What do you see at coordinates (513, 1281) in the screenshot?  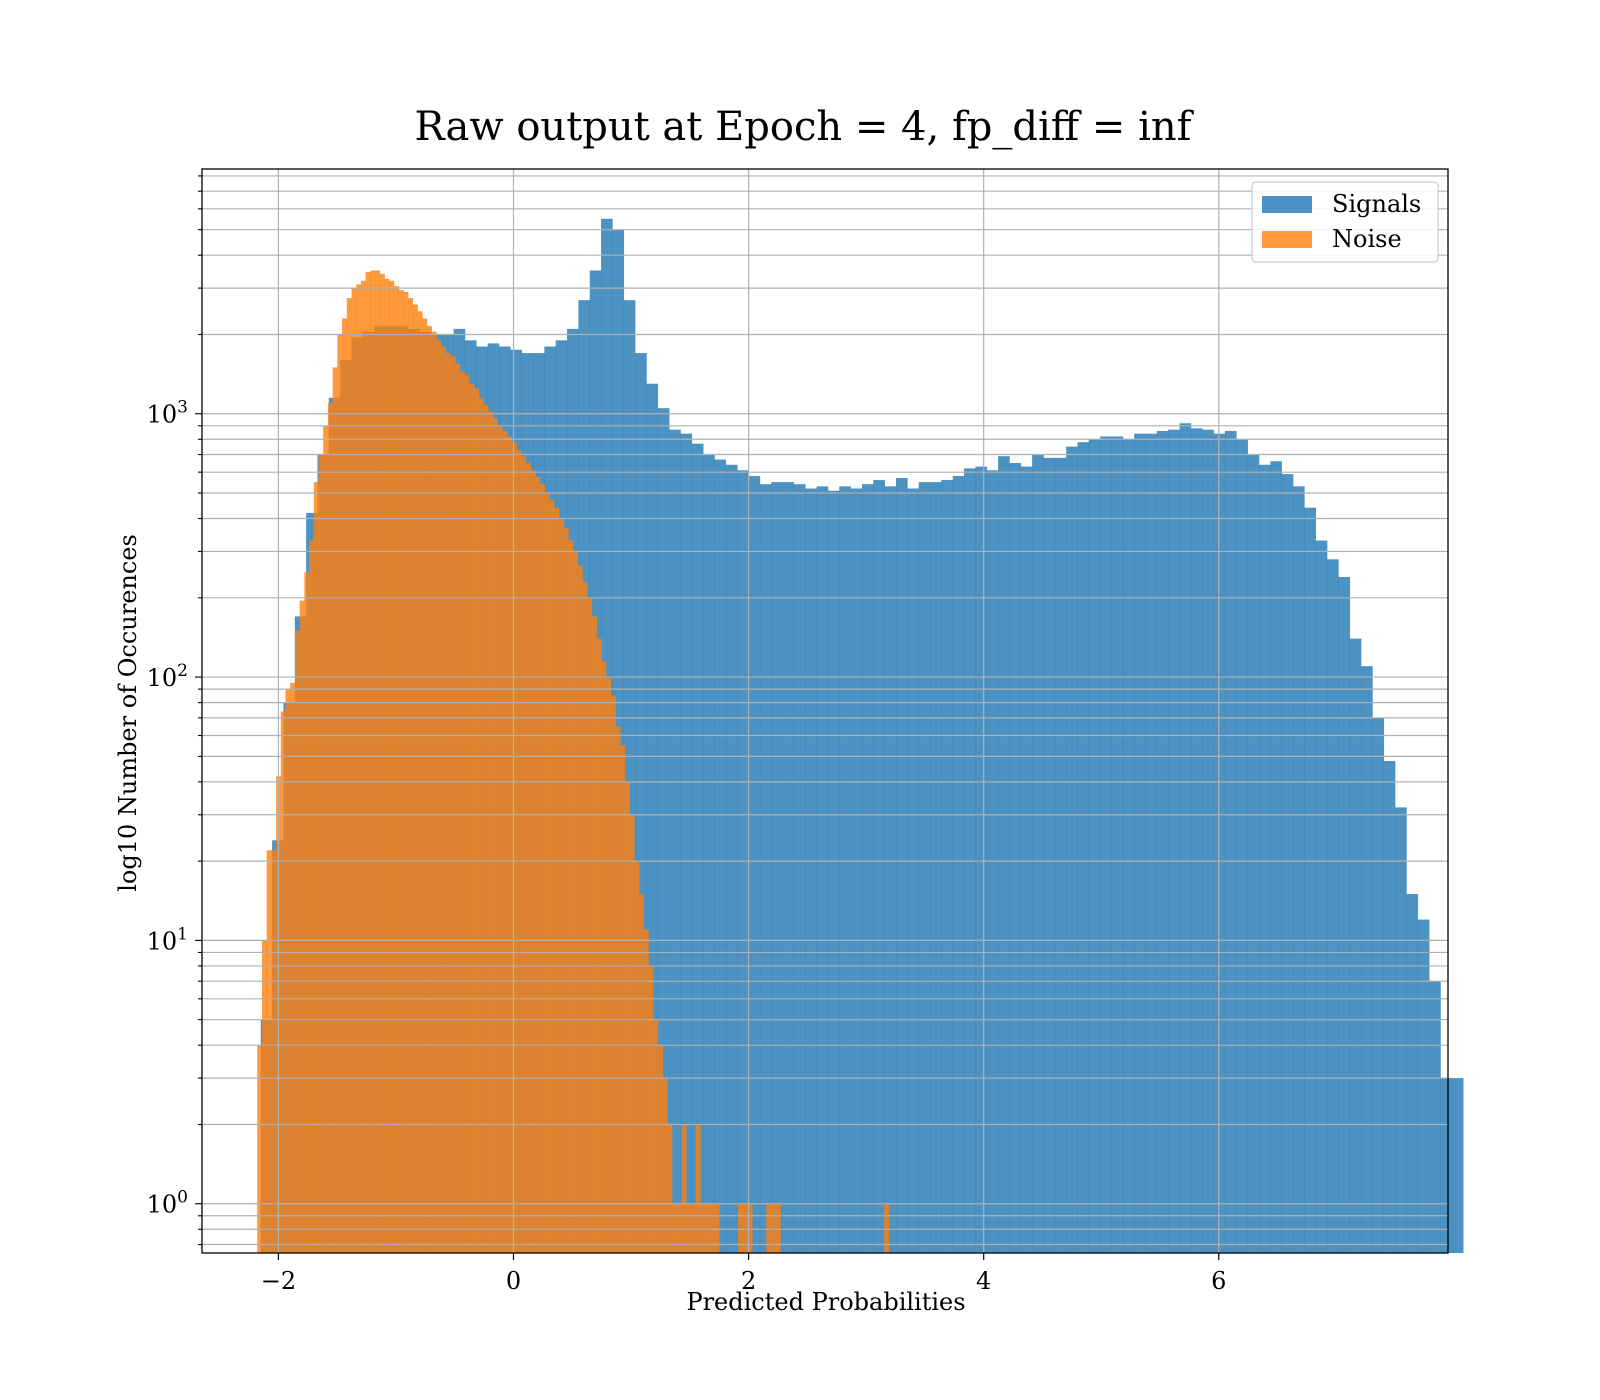 I see `x-tick-label: 0` at bounding box center [513, 1281].